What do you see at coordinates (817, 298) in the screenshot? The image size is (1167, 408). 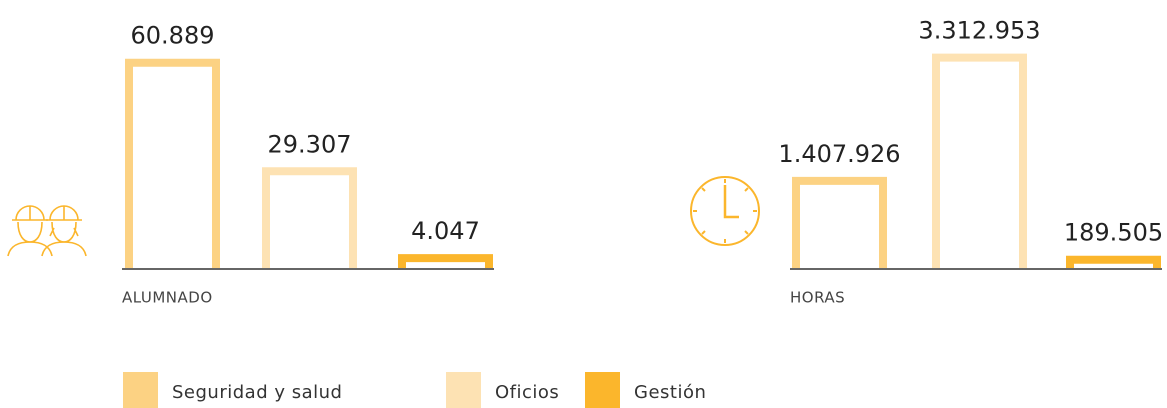 I see `axis-label: HORAS` at bounding box center [817, 298].